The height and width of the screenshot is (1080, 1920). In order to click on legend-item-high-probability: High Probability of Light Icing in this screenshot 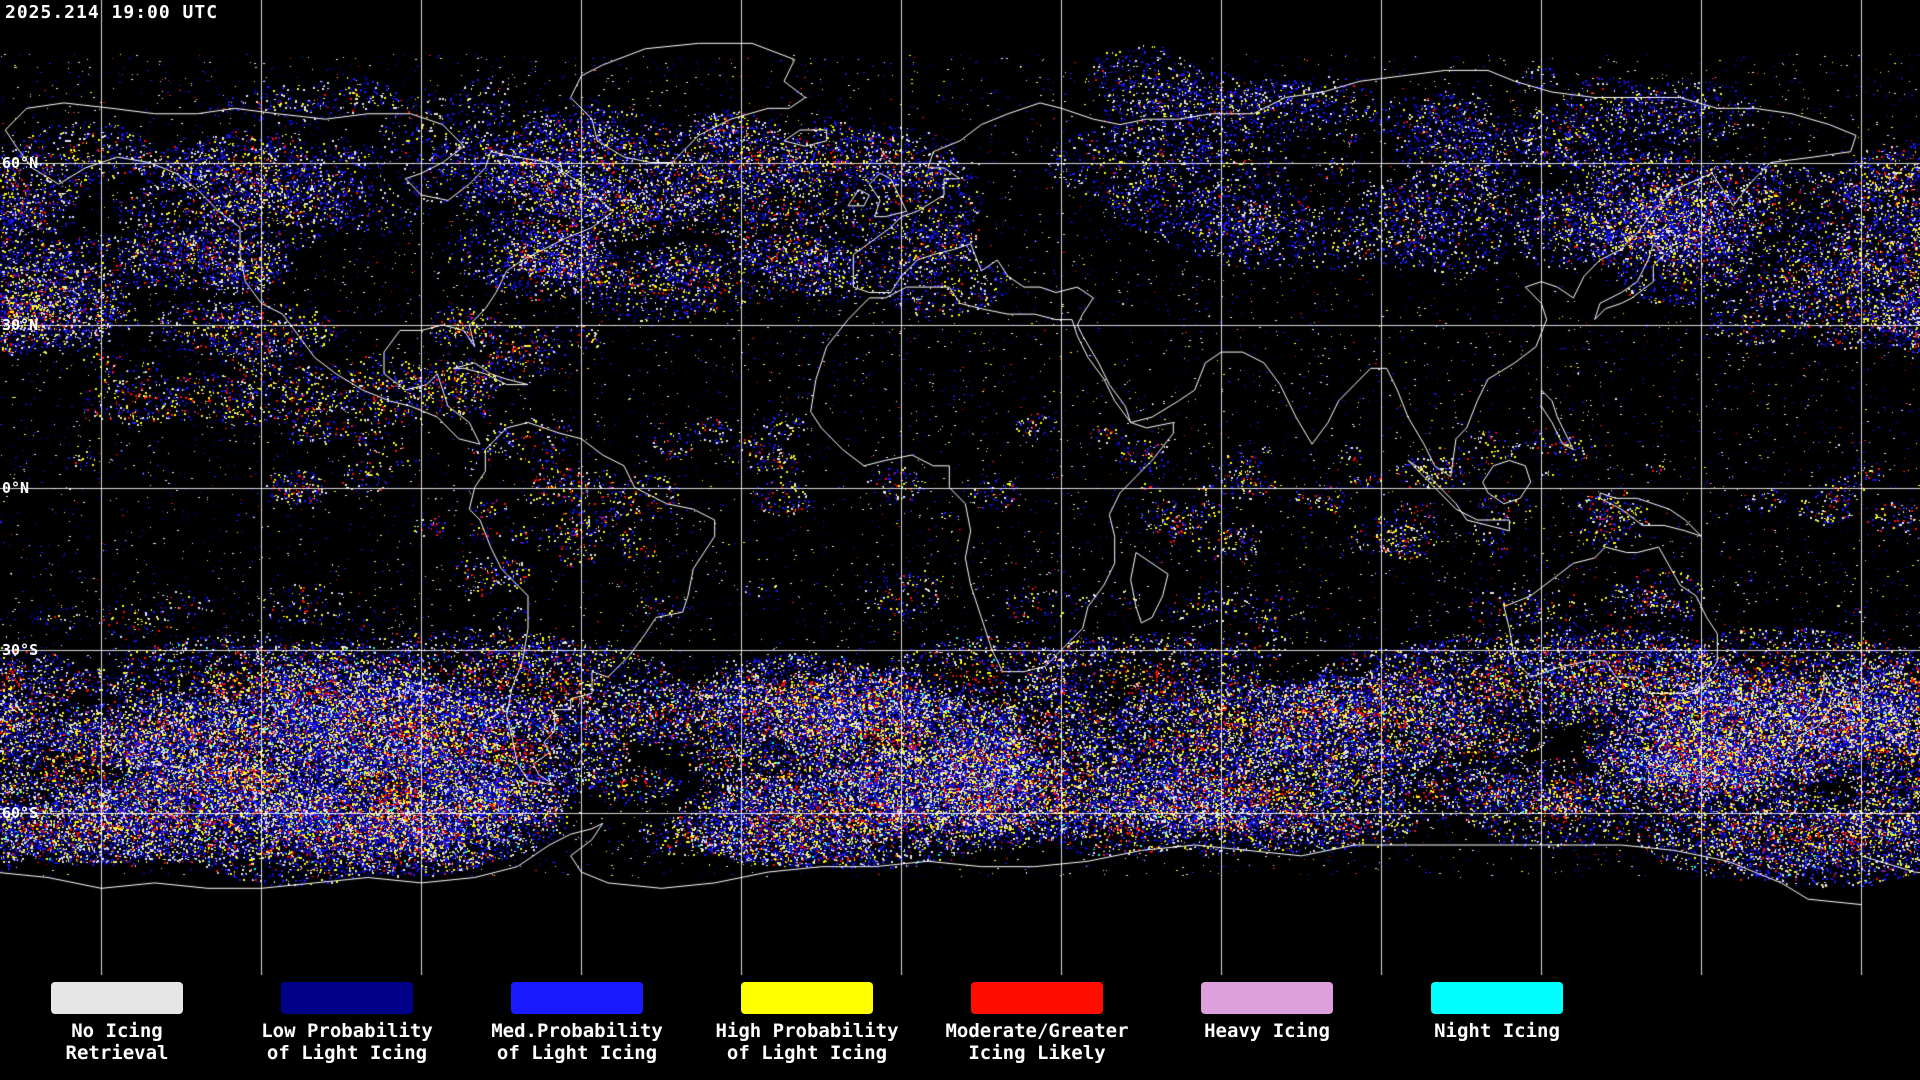, I will do `click(807, 1023)`.